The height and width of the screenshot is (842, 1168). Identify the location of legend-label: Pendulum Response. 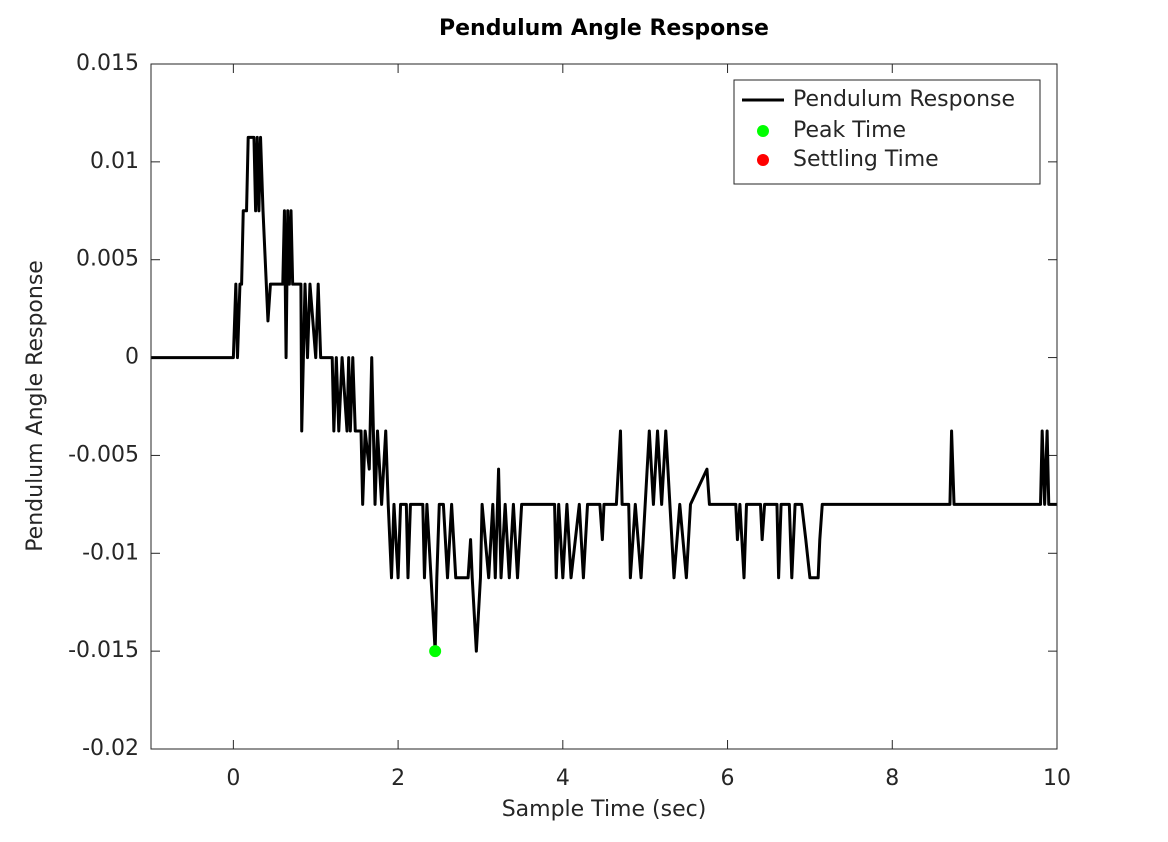
(904, 99).